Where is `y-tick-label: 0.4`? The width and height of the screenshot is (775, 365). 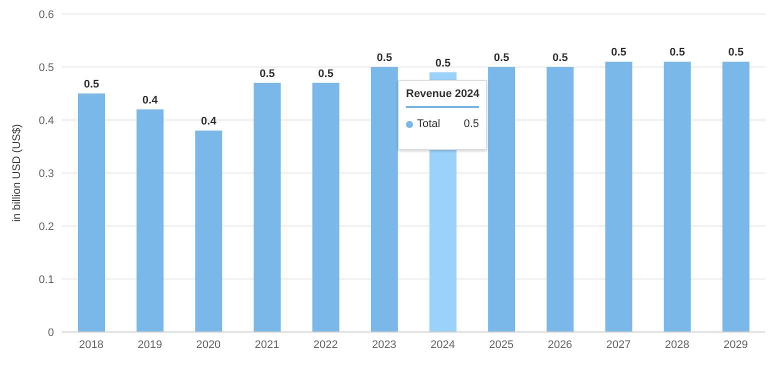 y-tick-label: 0.4 is located at coordinates (46, 120).